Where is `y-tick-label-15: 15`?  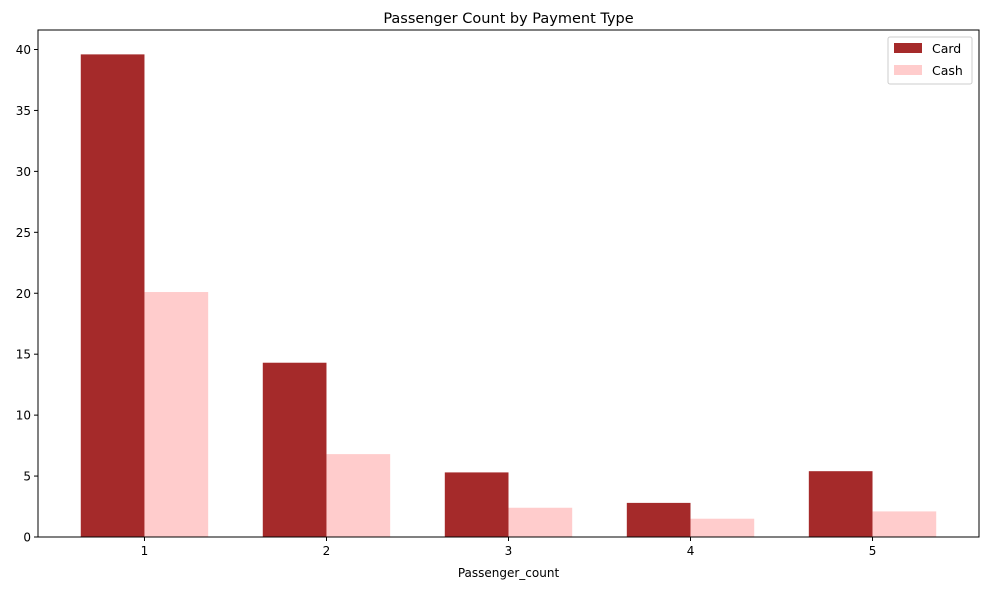 y-tick-label-15: 15 is located at coordinates (23, 355).